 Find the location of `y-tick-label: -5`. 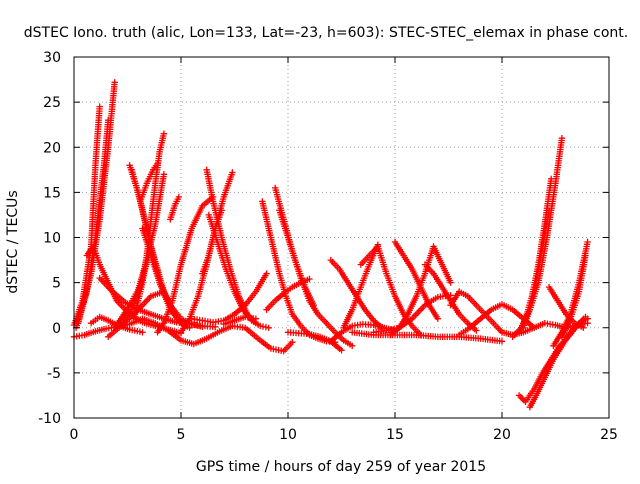

y-tick-label: -5 is located at coordinates (54, 374).